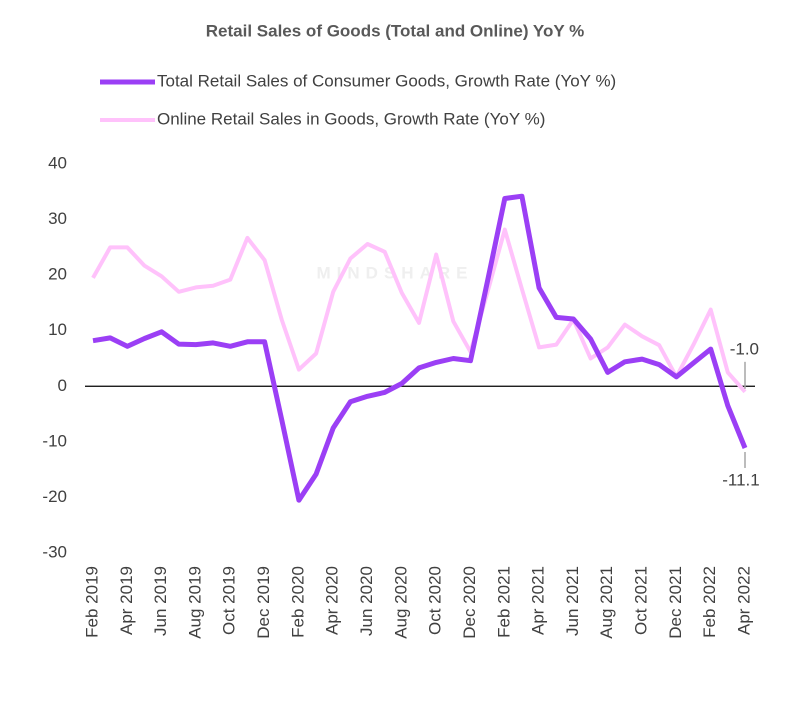 The image size is (790, 702). I want to click on x-tick-label: Apr 2021, so click(538, 600).